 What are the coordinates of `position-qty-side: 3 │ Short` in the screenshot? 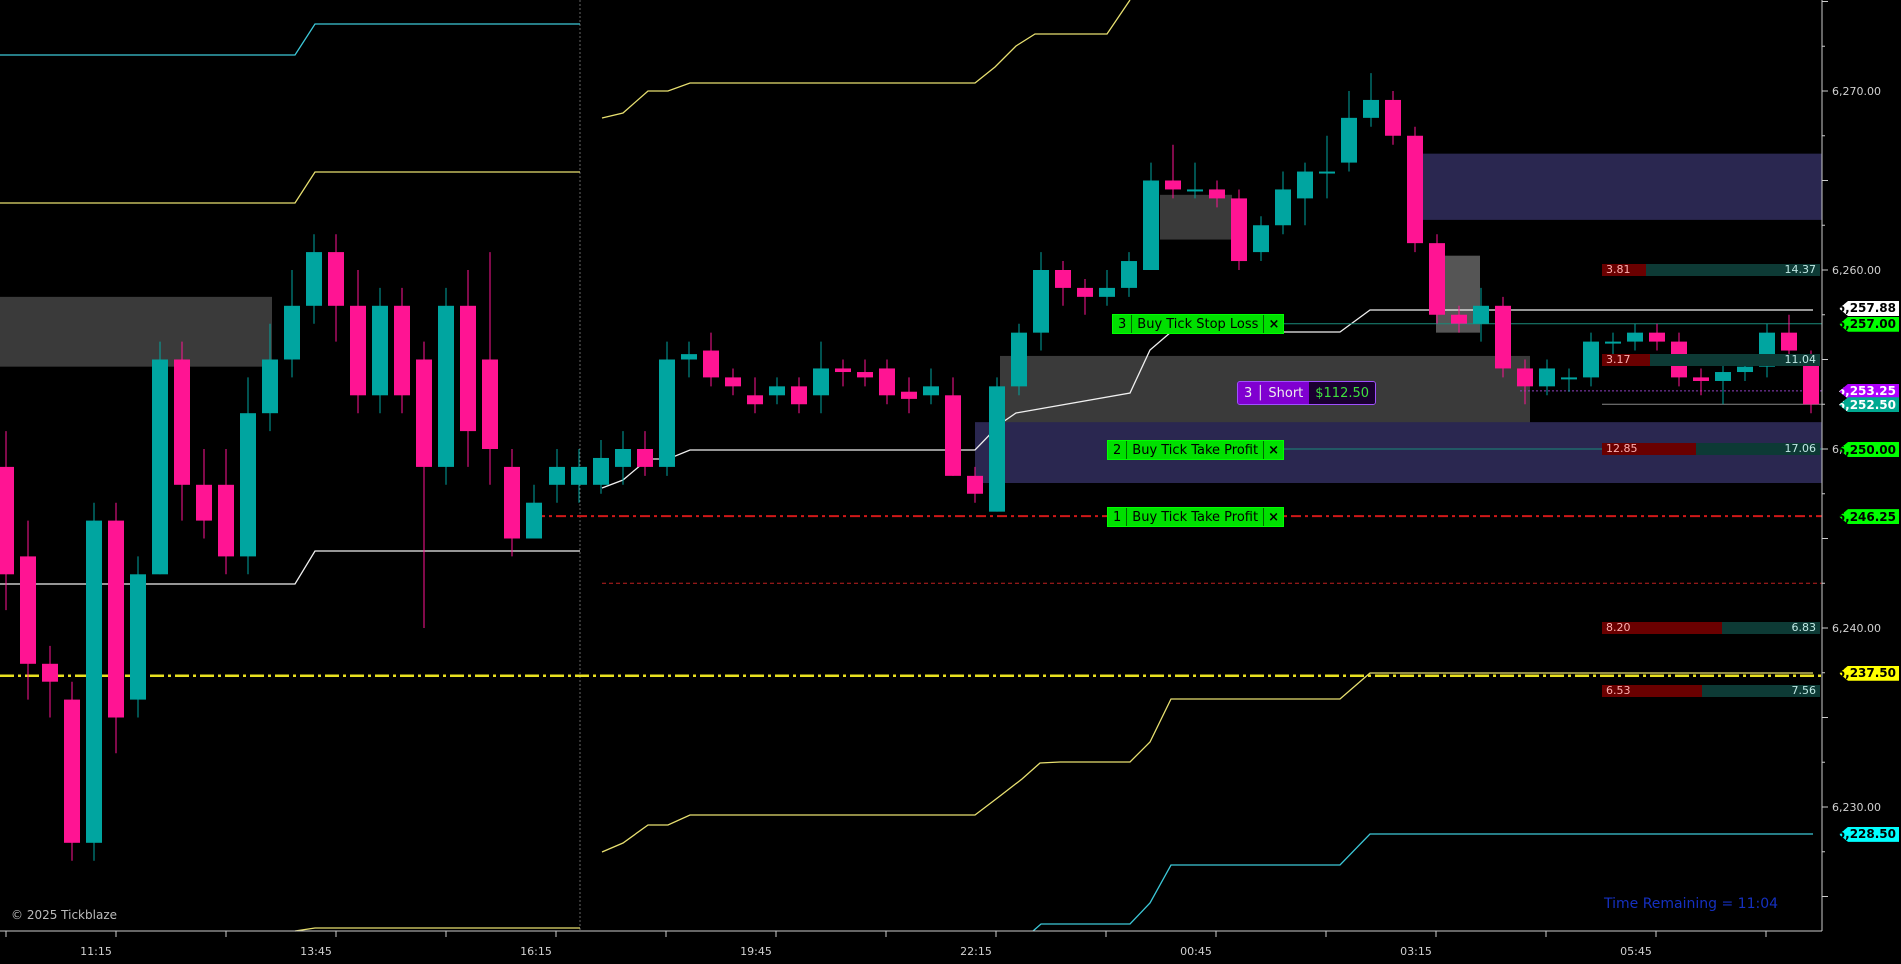 It's located at (1274, 393).